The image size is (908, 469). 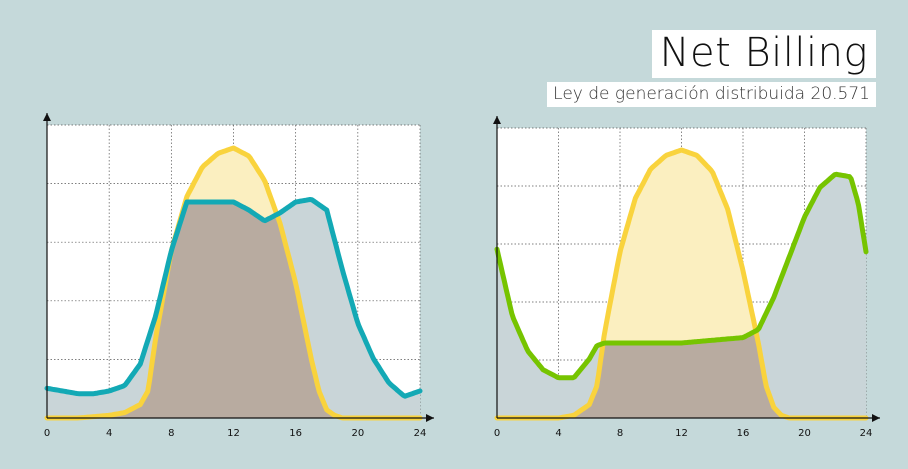 I want to click on page-subtitle: Ley de generación distribuida 20.571, so click(x=711, y=94).